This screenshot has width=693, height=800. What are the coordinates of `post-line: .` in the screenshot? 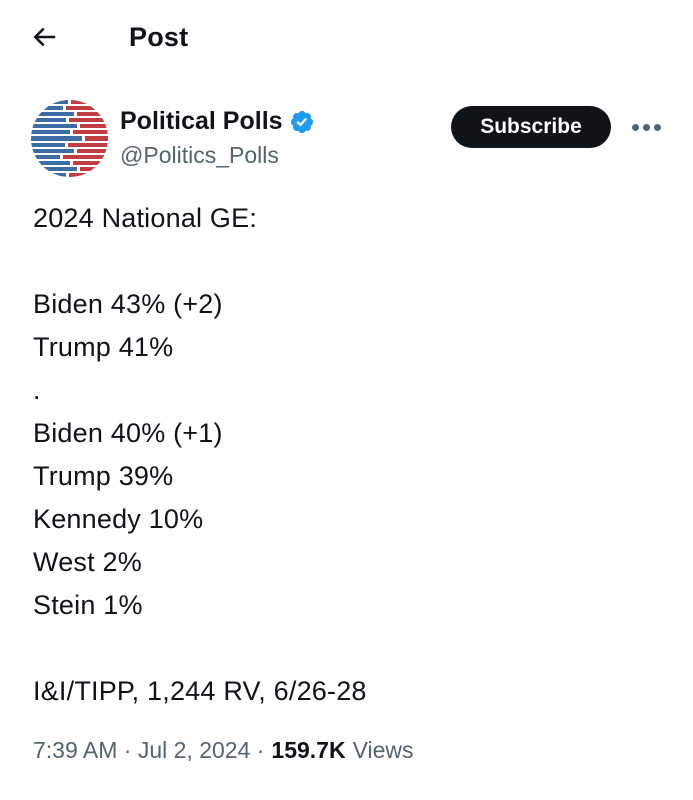 It's located at (37, 390).